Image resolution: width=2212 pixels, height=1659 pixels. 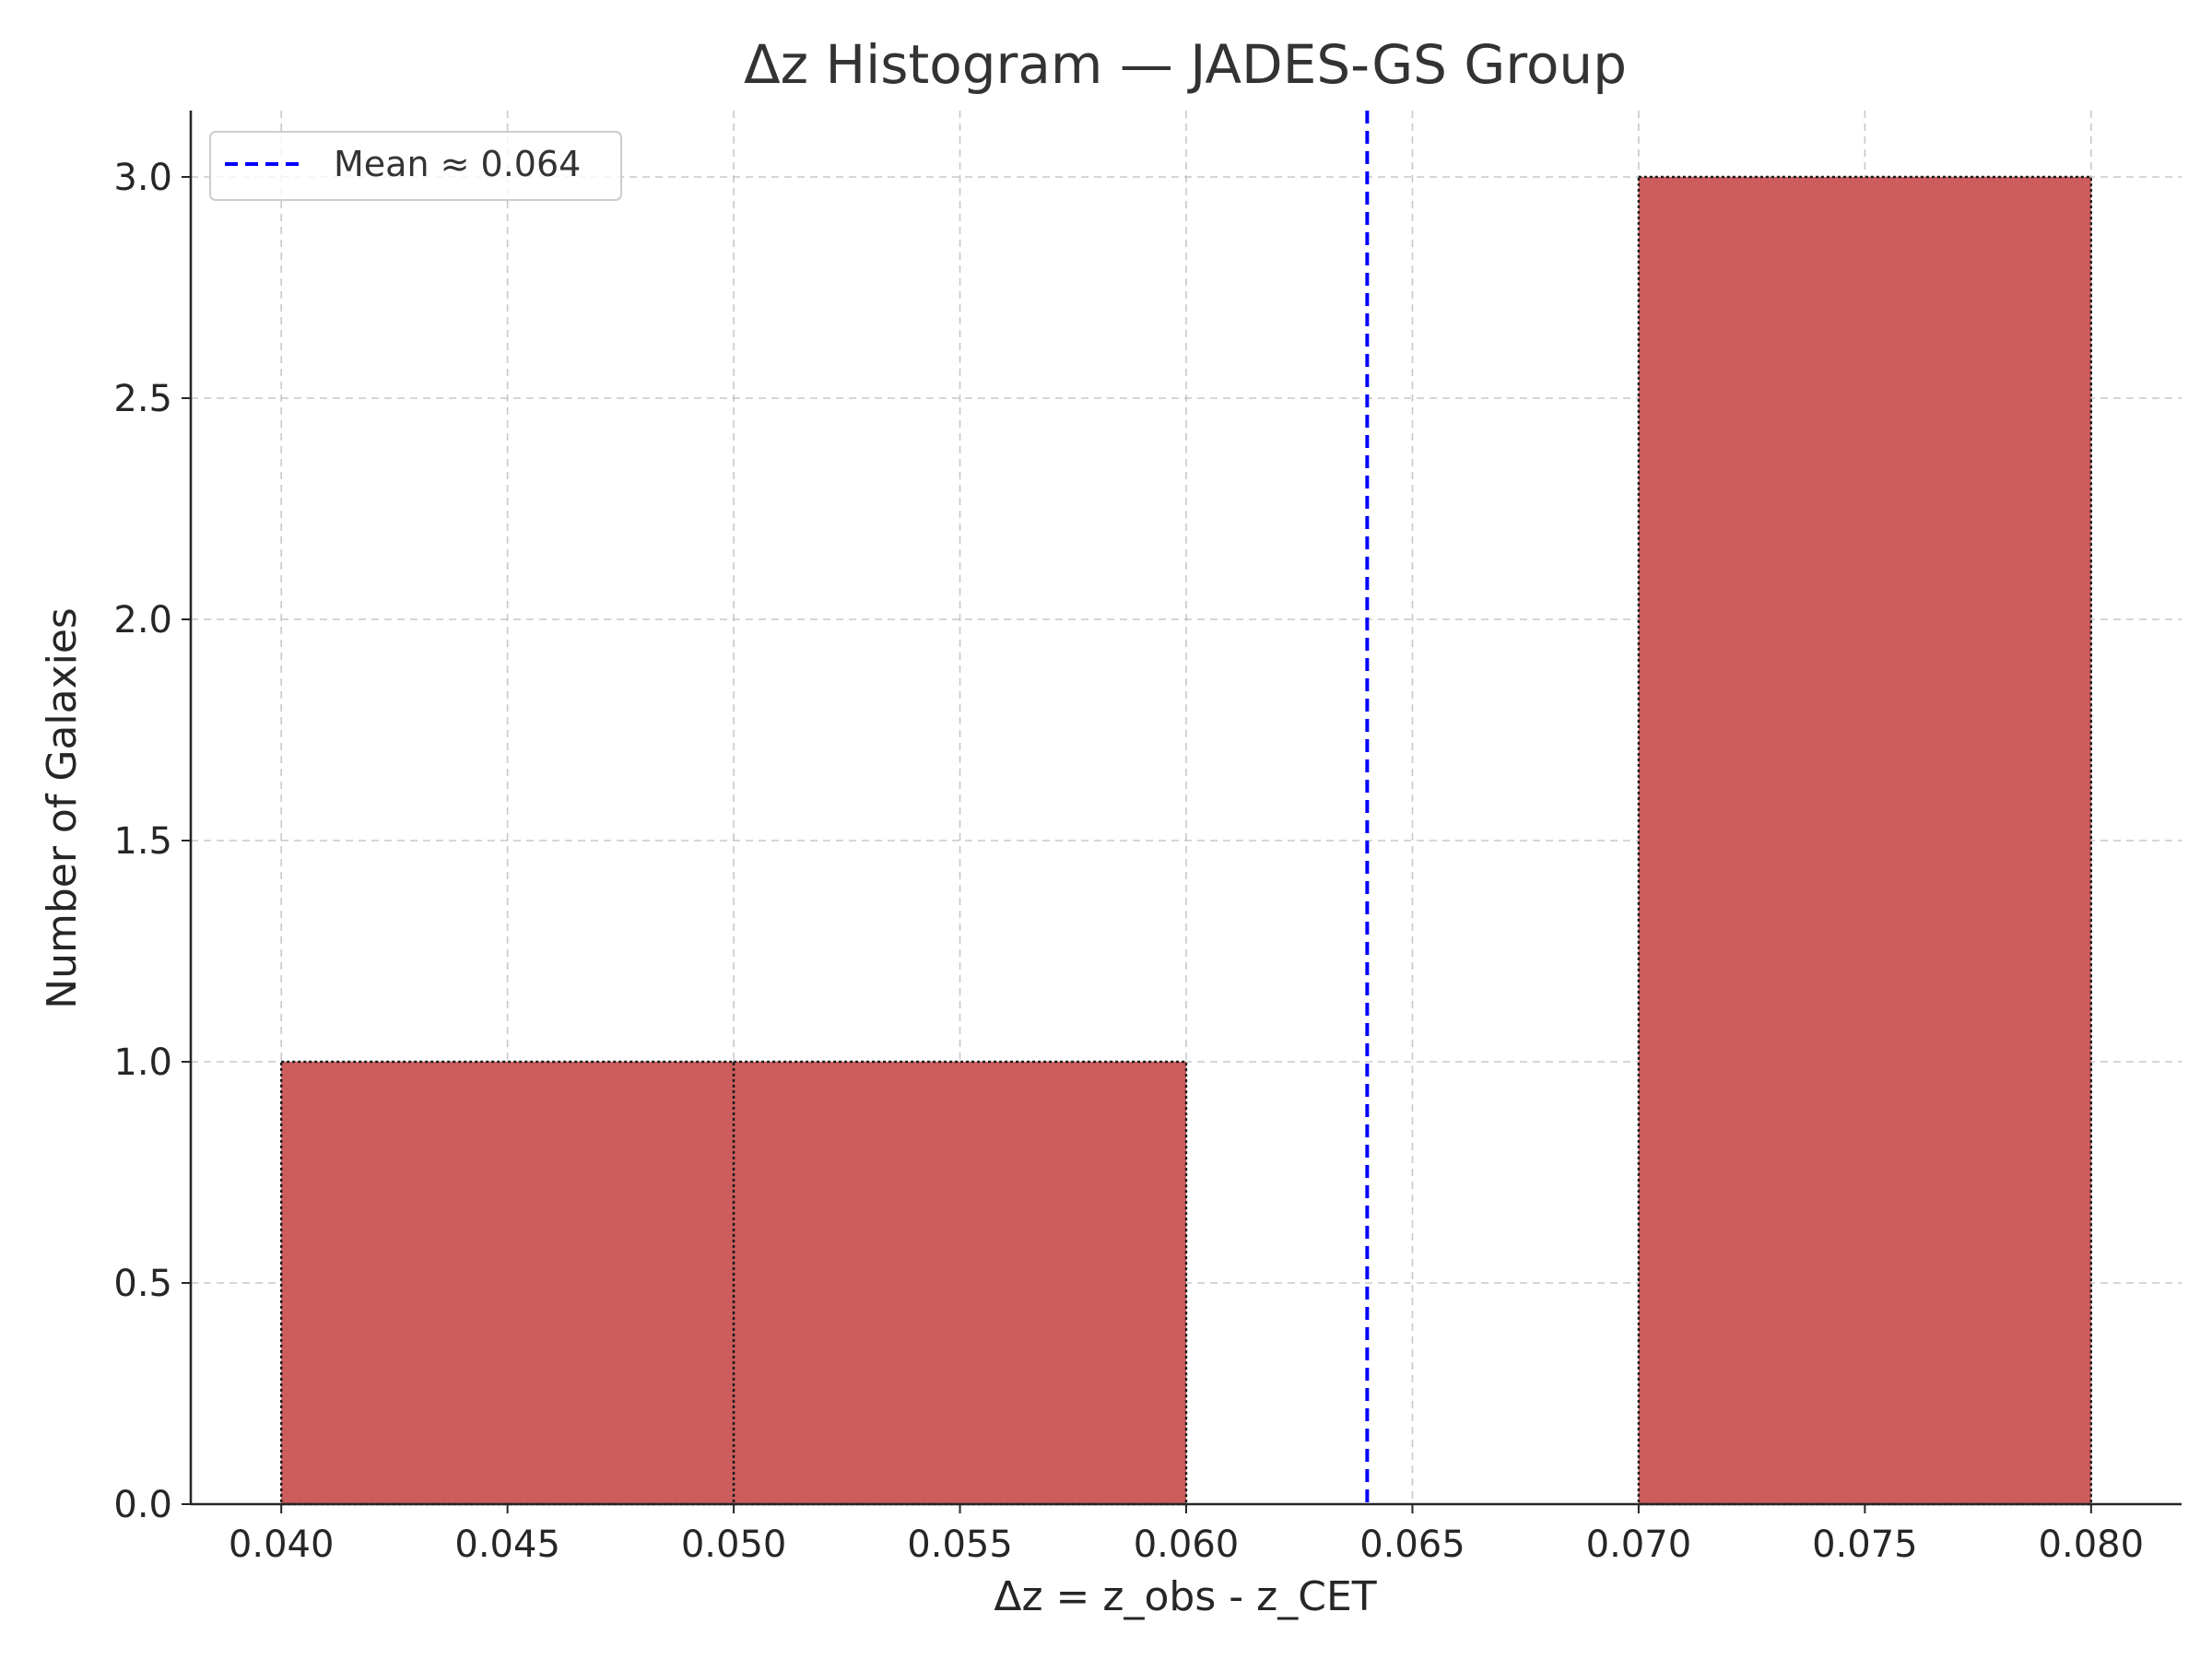 I want to click on x-tick-label: 0.070, so click(x=1639, y=1545).